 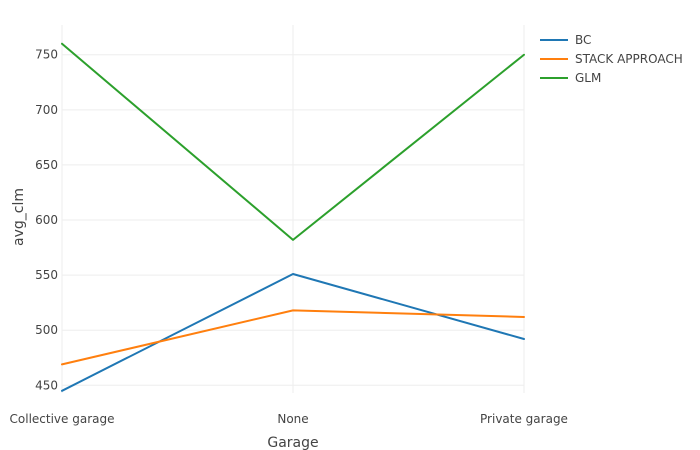 I want to click on legend: BC STACK APPROACH GLM, so click(x=611, y=59).